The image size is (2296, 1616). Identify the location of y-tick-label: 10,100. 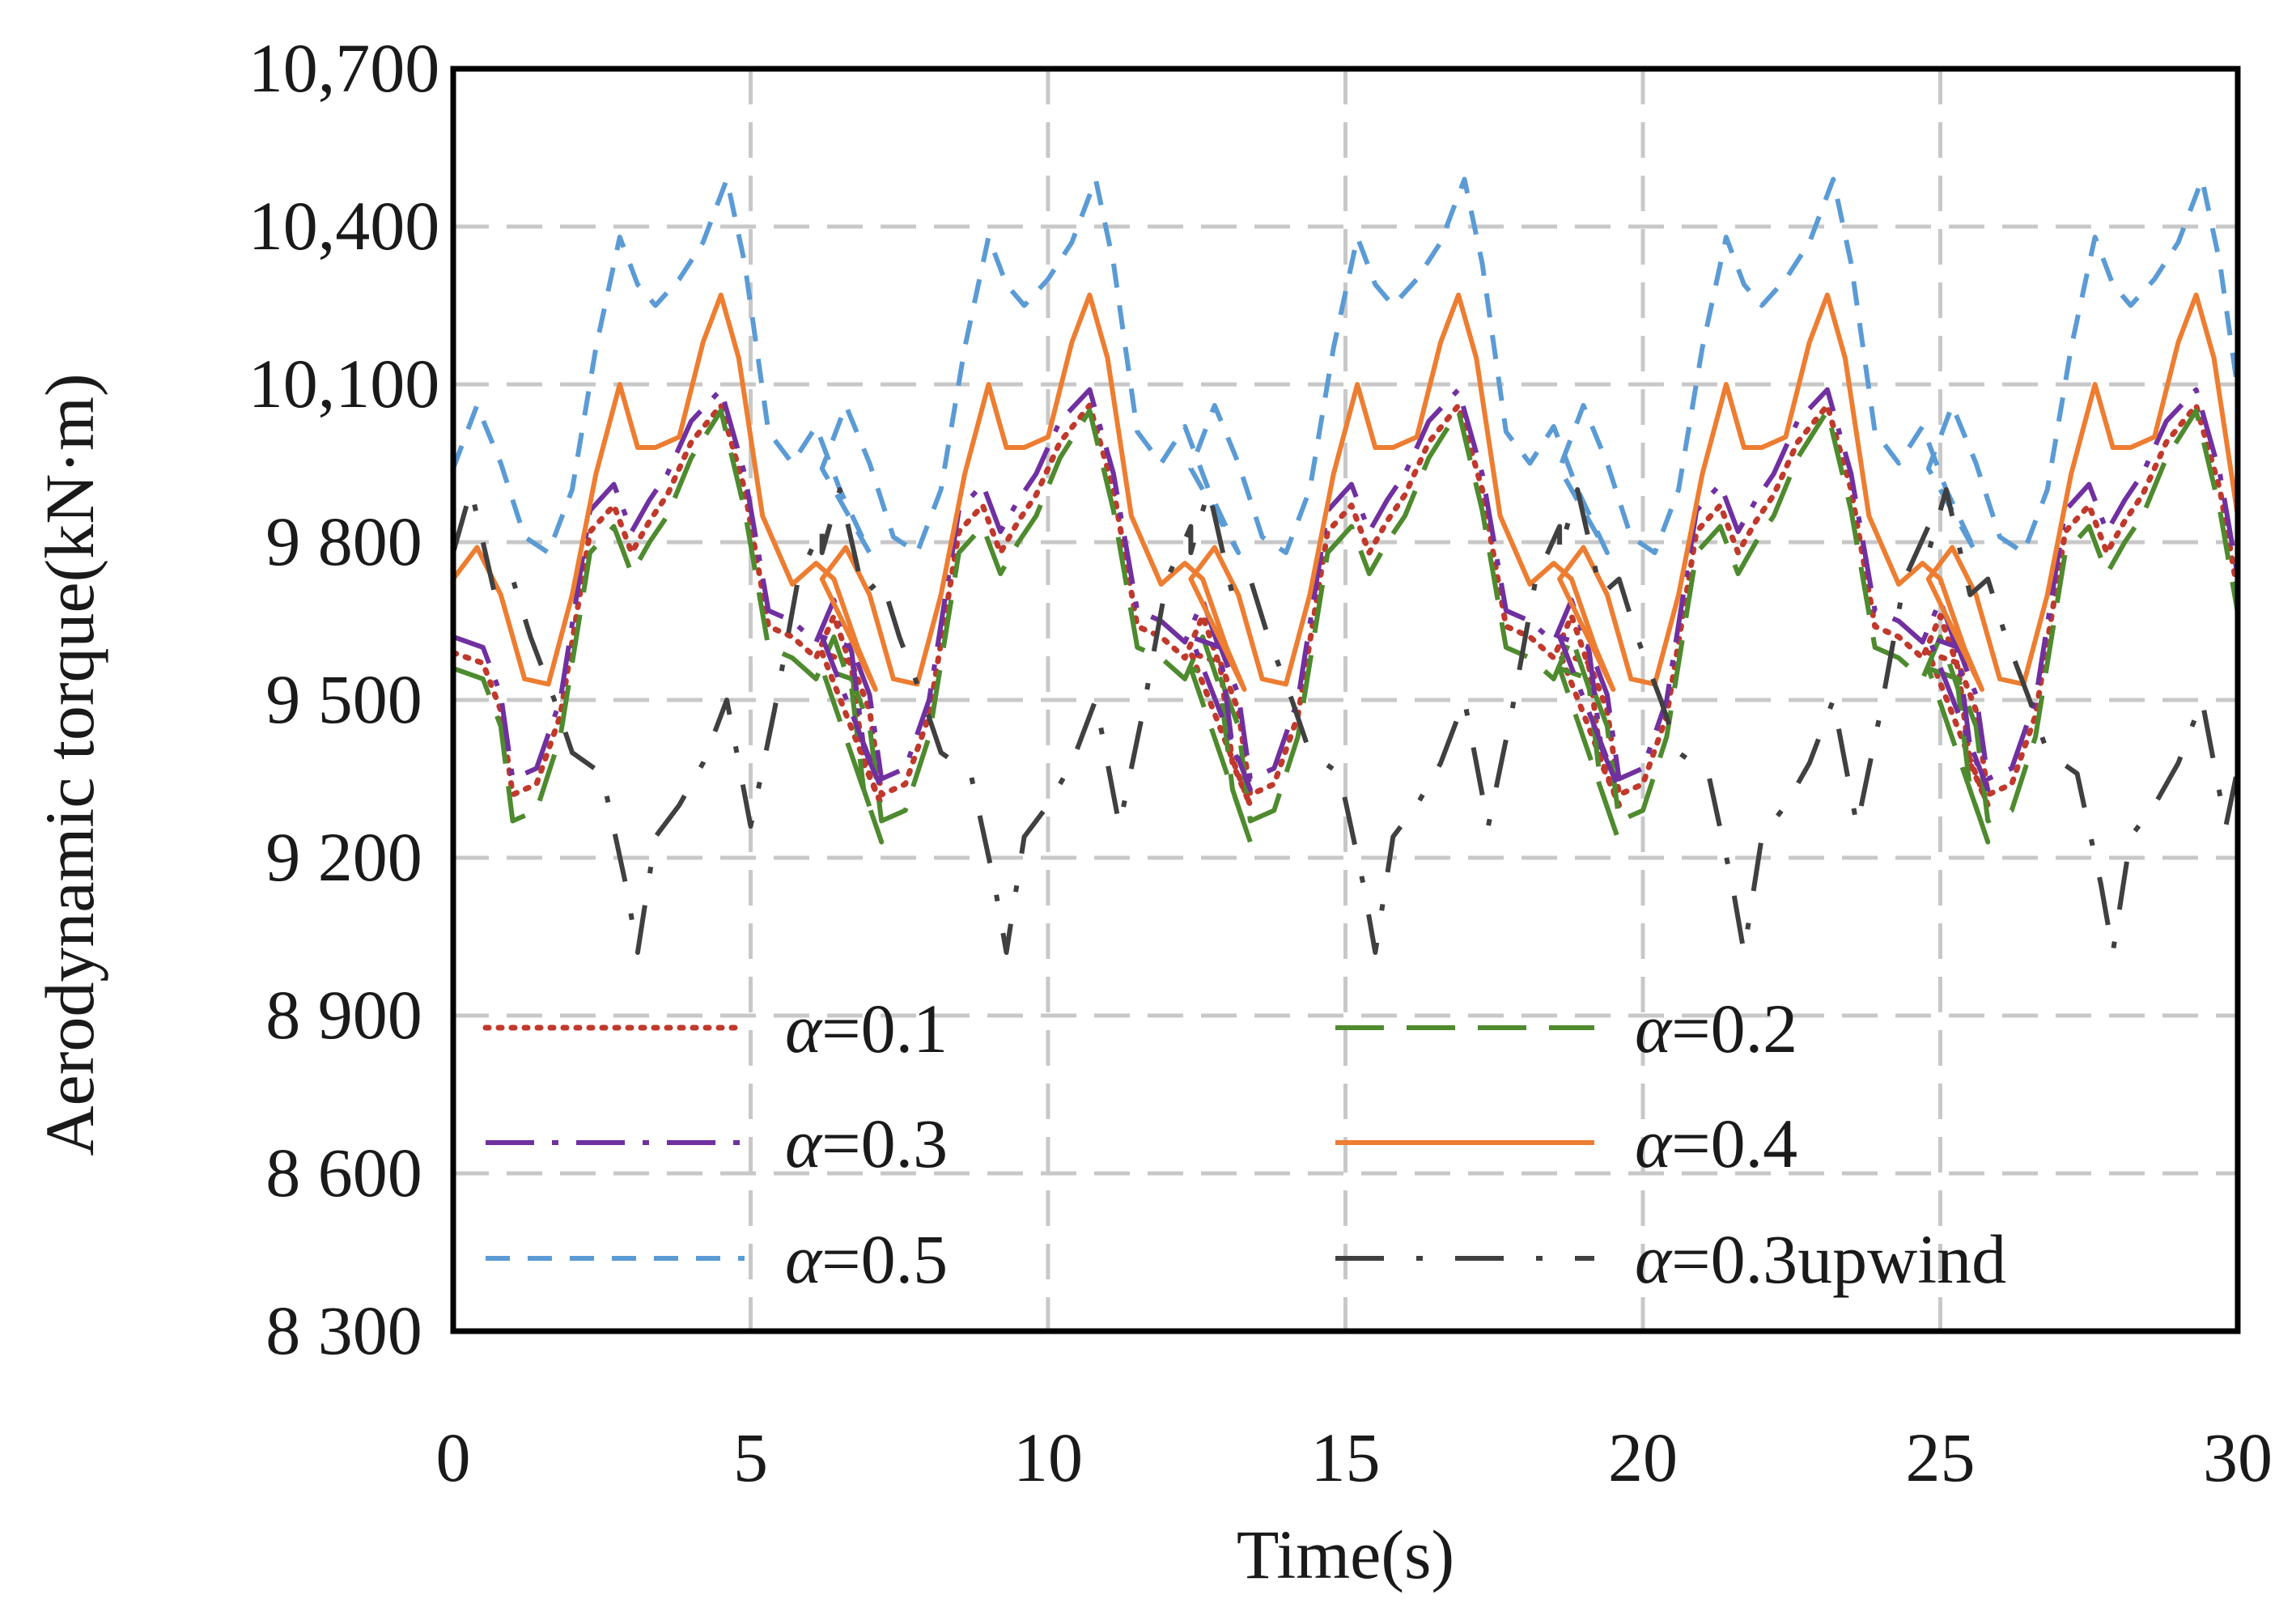
(344, 383).